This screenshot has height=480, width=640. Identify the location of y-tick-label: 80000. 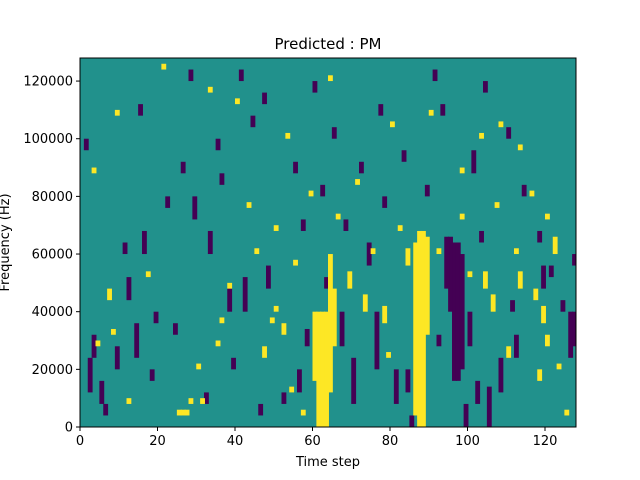
(52, 197).